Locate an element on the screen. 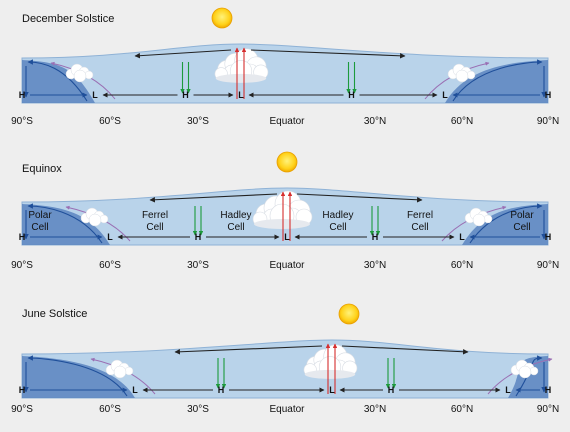 The width and height of the screenshot is (570, 432). panel-title: Equinox is located at coordinates (42, 169).